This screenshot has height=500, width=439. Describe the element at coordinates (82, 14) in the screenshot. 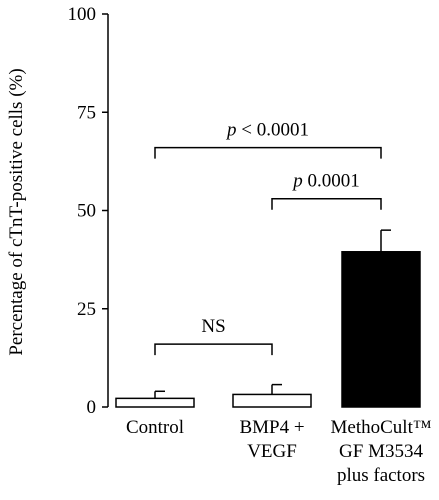

I see `y-tick-label: 100` at that location.